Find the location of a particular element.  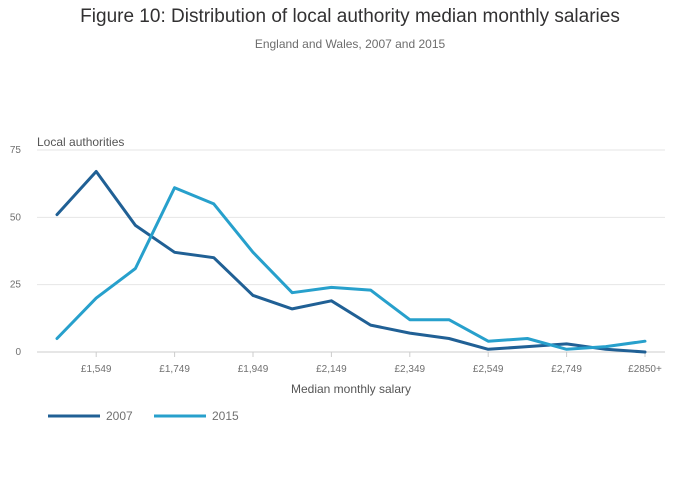

x-tick-label: £1,749 is located at coordinates (174, 369).